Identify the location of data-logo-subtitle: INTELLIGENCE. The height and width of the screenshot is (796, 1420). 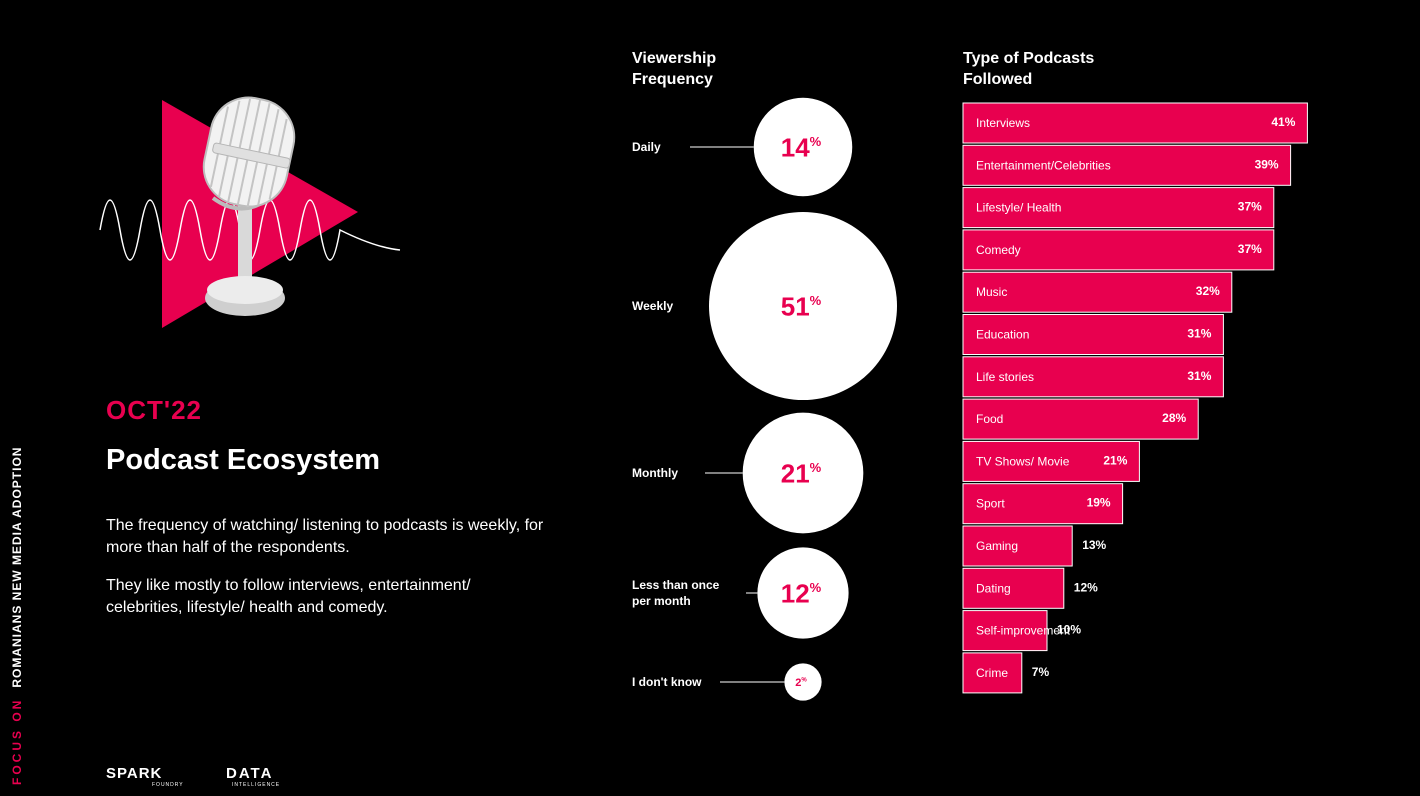
(256, 785).